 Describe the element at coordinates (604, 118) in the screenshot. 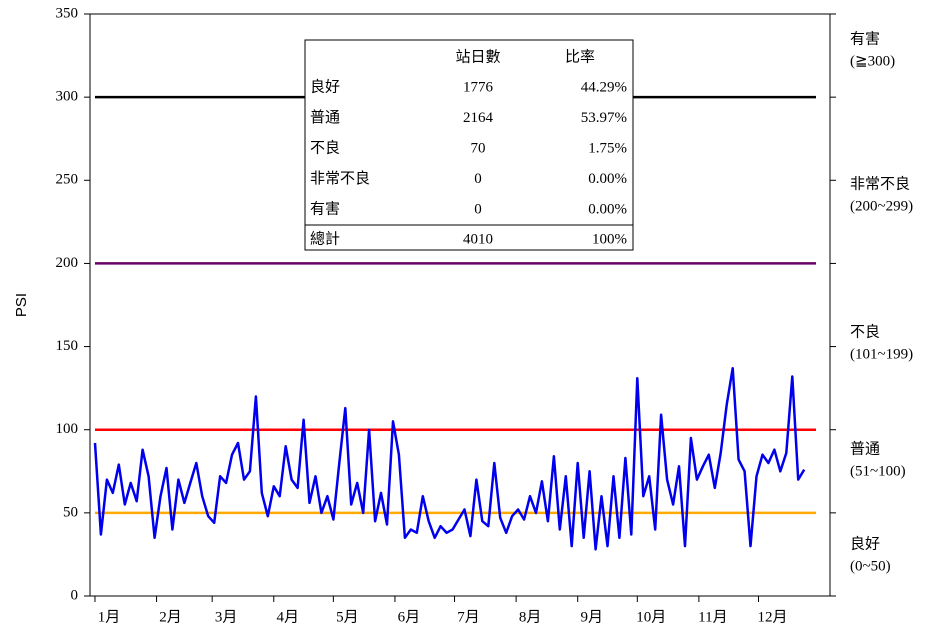

I see `table-cell: 53.97%` at that location.